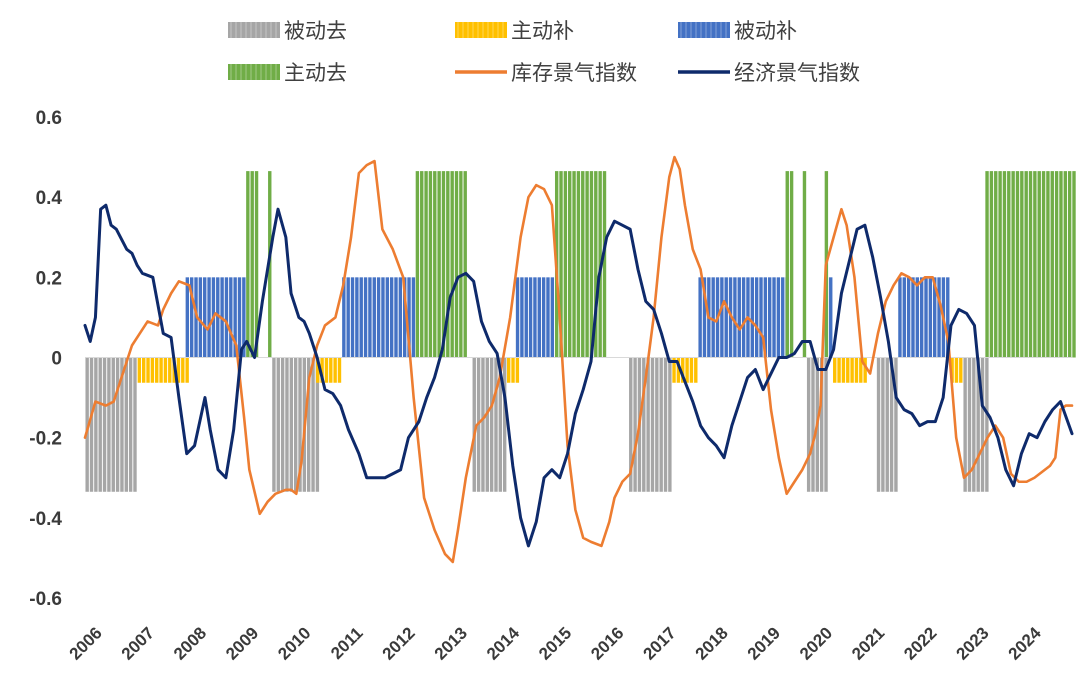 Image resolution: width=1089 pixels, height=675 pixels. What do you see at coordinates (659, 643) in the screenshot?
I see `x-tick-label: 2017` at bounding box center [659, 643].